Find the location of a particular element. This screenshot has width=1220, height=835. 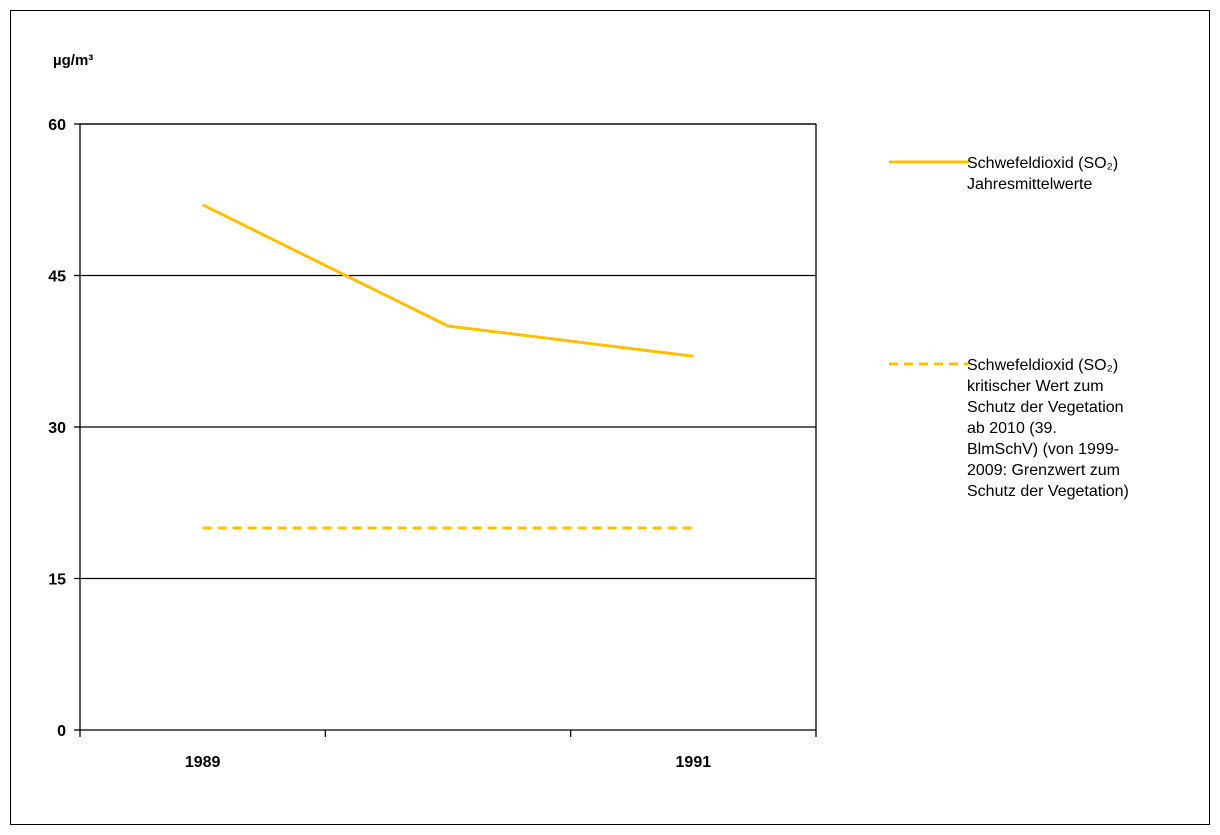

y-tick-label: 0 is located at coordinates (61, 731).